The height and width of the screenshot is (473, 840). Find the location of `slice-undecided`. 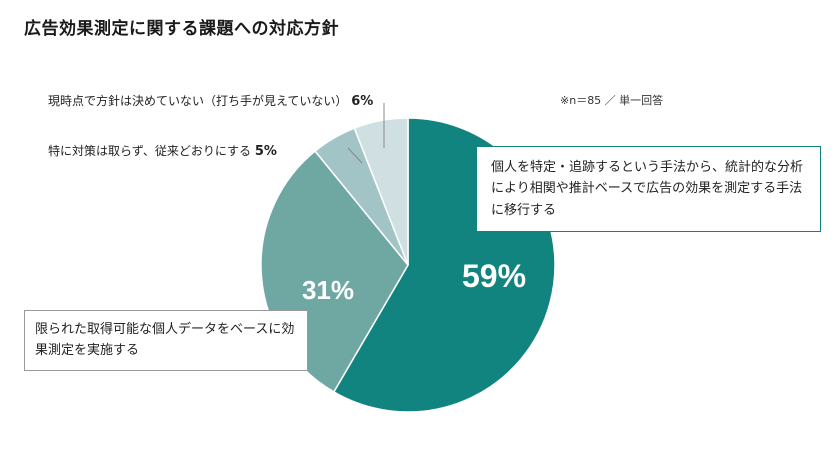

slice-undecided is located at coordinates (381, 191).